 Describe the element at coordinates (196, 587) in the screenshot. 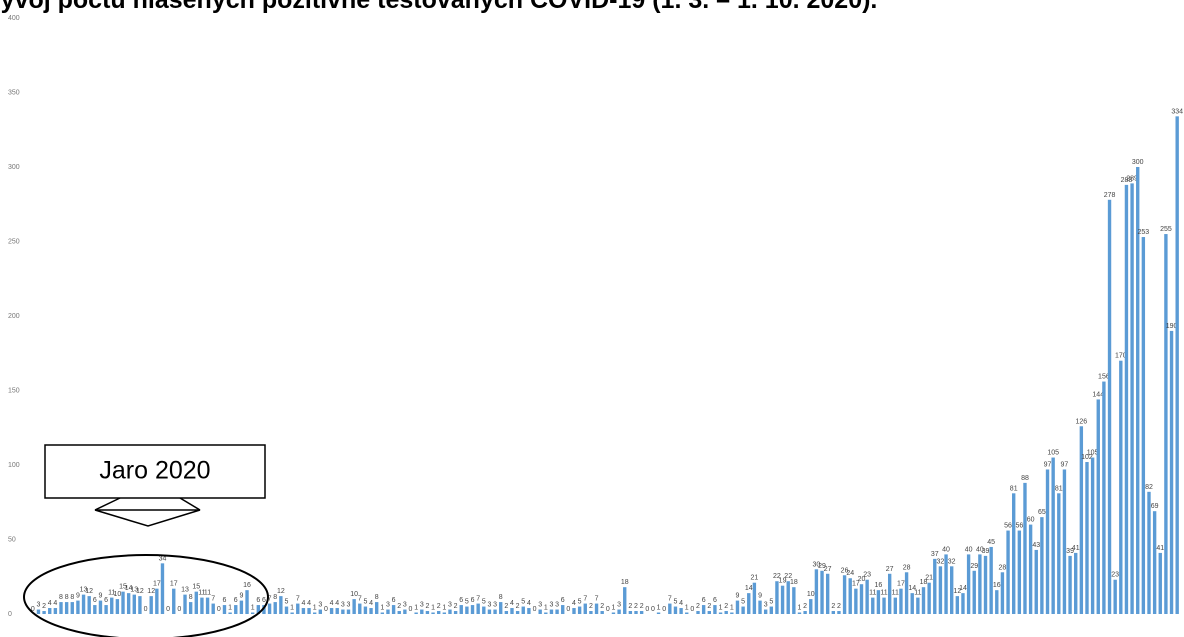

I see `value-label: 15` at that location.